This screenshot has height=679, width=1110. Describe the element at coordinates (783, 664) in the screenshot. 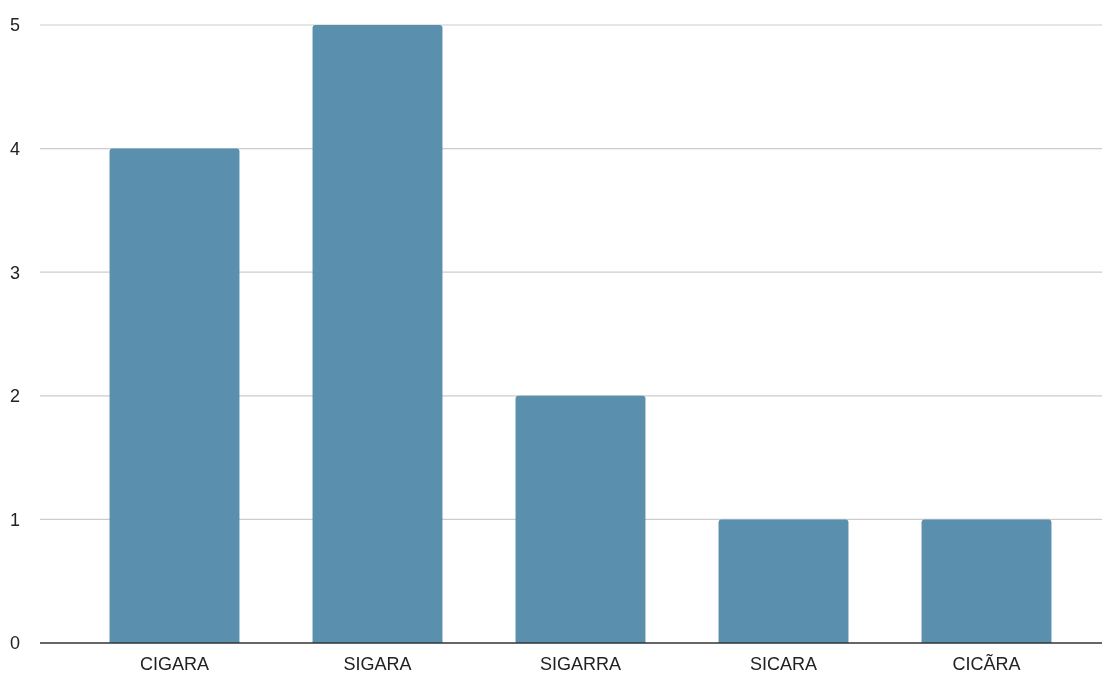

I see `x-tick-label: SICARA` at that location.